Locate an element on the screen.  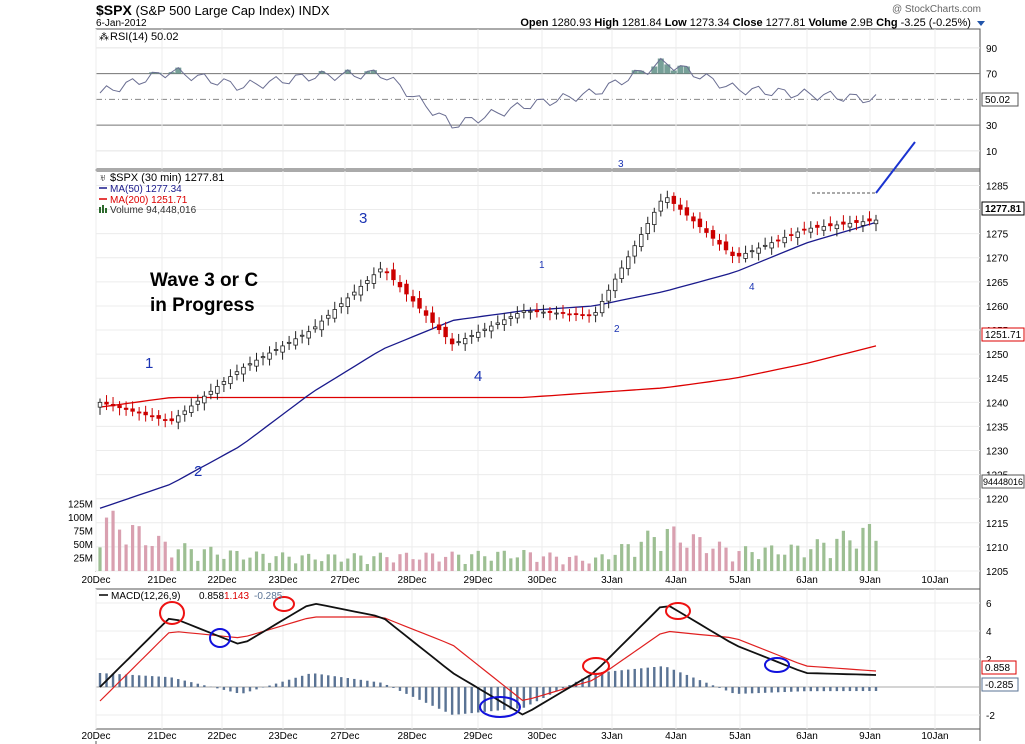
x-tick-label: 22Dec is located at coordinates (222, 736).